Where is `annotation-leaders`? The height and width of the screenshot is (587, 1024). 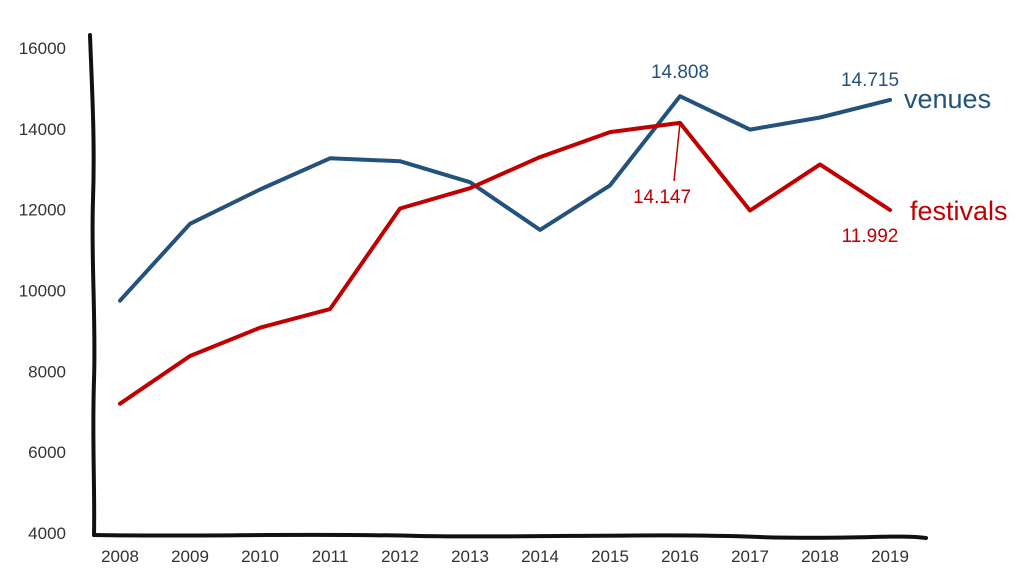
annotation-leaders is located at coordinates (677, 151).